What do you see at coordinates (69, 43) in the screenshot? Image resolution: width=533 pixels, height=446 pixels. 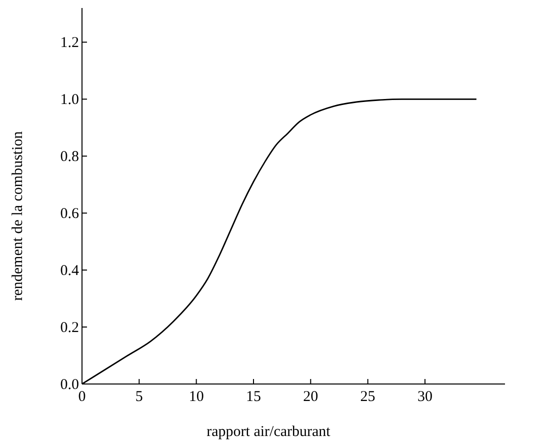 I see `y-tick-label: 1.2` at bounding box center [69, 43].